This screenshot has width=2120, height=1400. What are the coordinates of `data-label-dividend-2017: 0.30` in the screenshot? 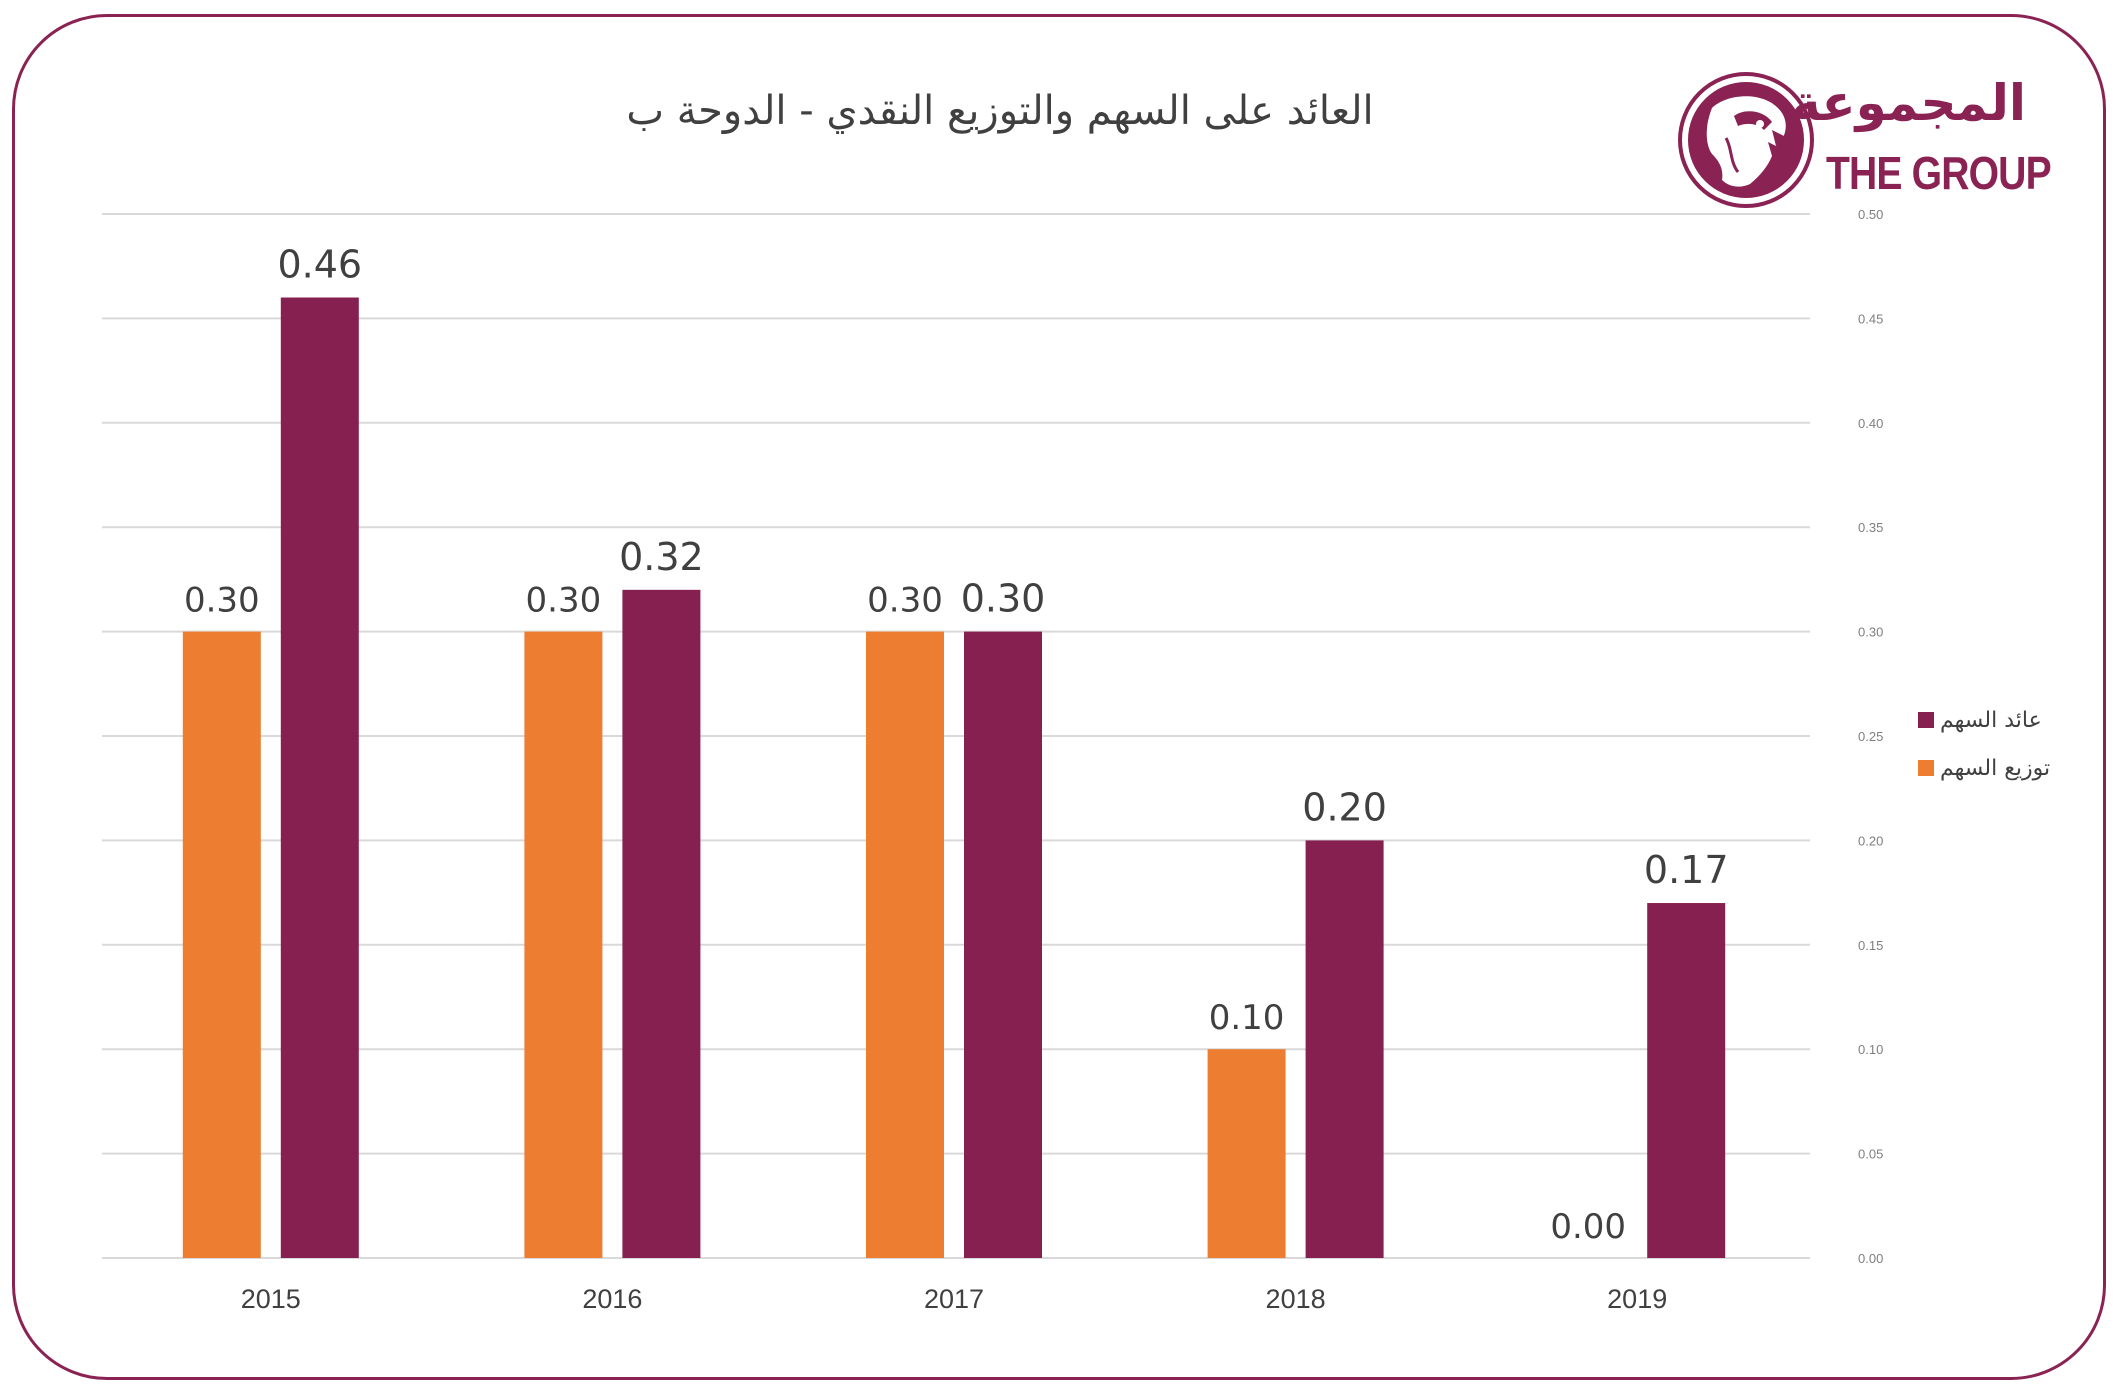 It's located at (905, 601).